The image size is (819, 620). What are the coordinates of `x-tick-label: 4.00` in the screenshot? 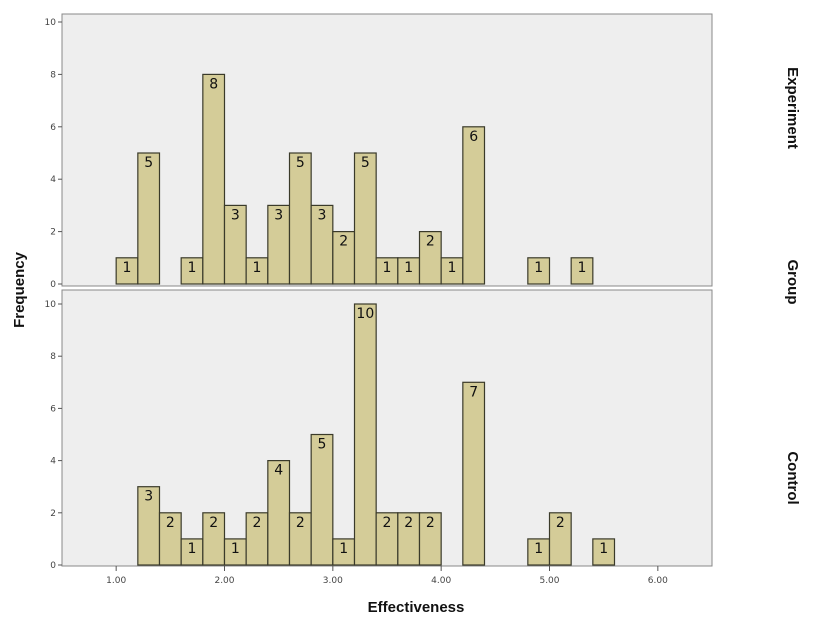 It's located at (441, 581).